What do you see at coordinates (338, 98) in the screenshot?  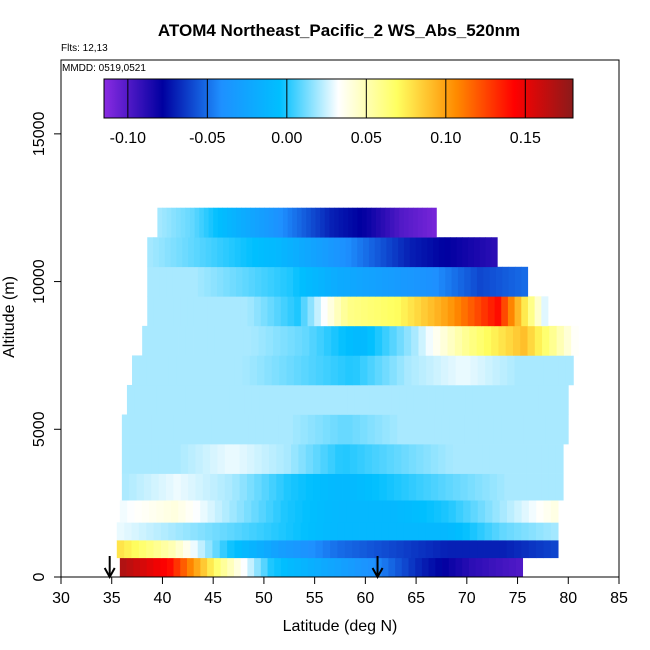 I see `colorbar-gradient` at bounding box center [338, 98].